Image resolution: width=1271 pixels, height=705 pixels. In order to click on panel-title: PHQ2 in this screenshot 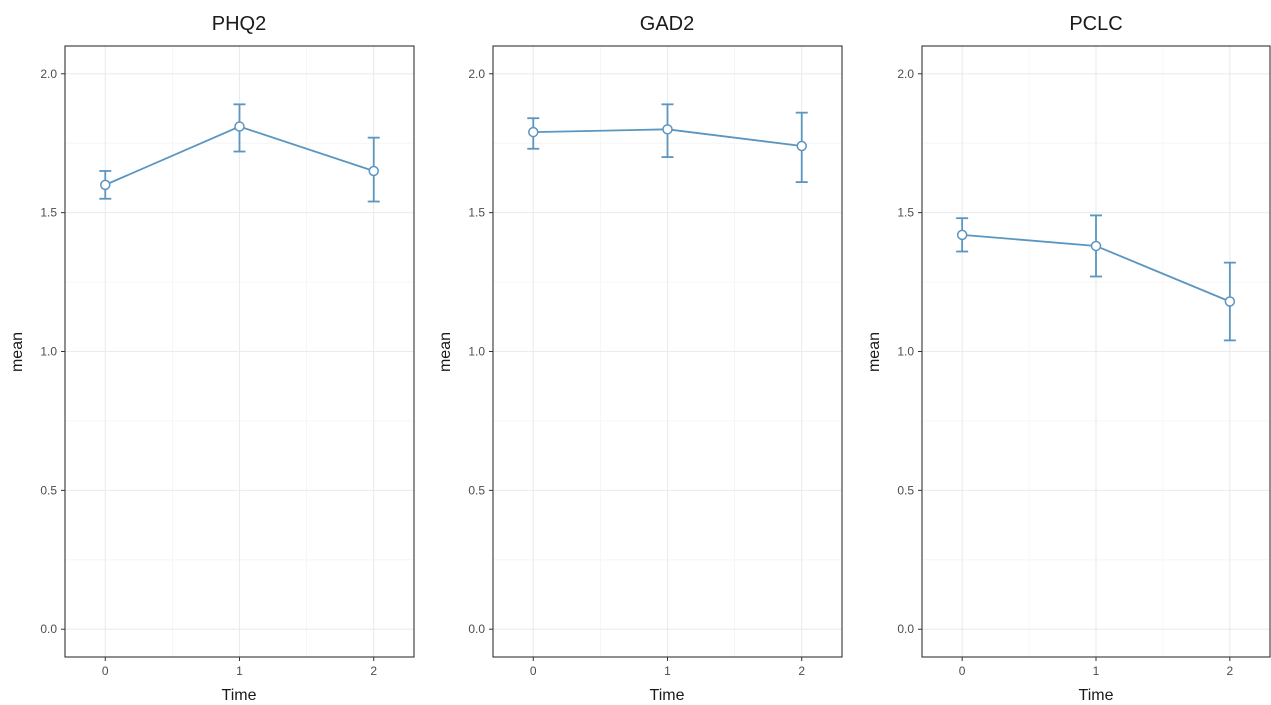, I will do `click(239, 24)`.